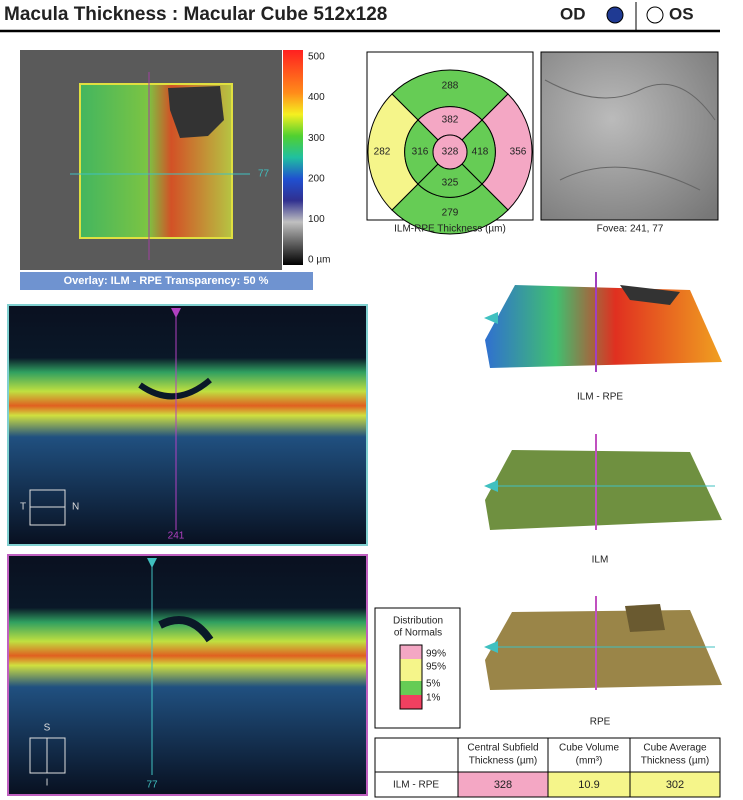 This screenshot has width=743, height=800. I want to click on bscan-vertical, so click(187, 675).